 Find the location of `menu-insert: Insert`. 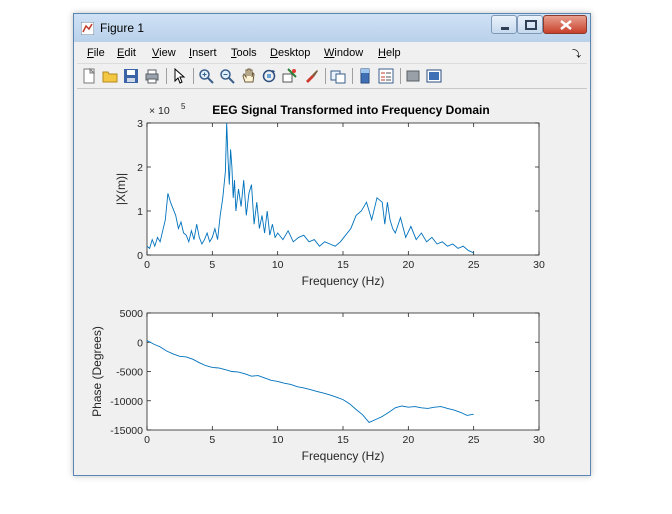

menu-insert: Insert is located at coordinates (203, 53).